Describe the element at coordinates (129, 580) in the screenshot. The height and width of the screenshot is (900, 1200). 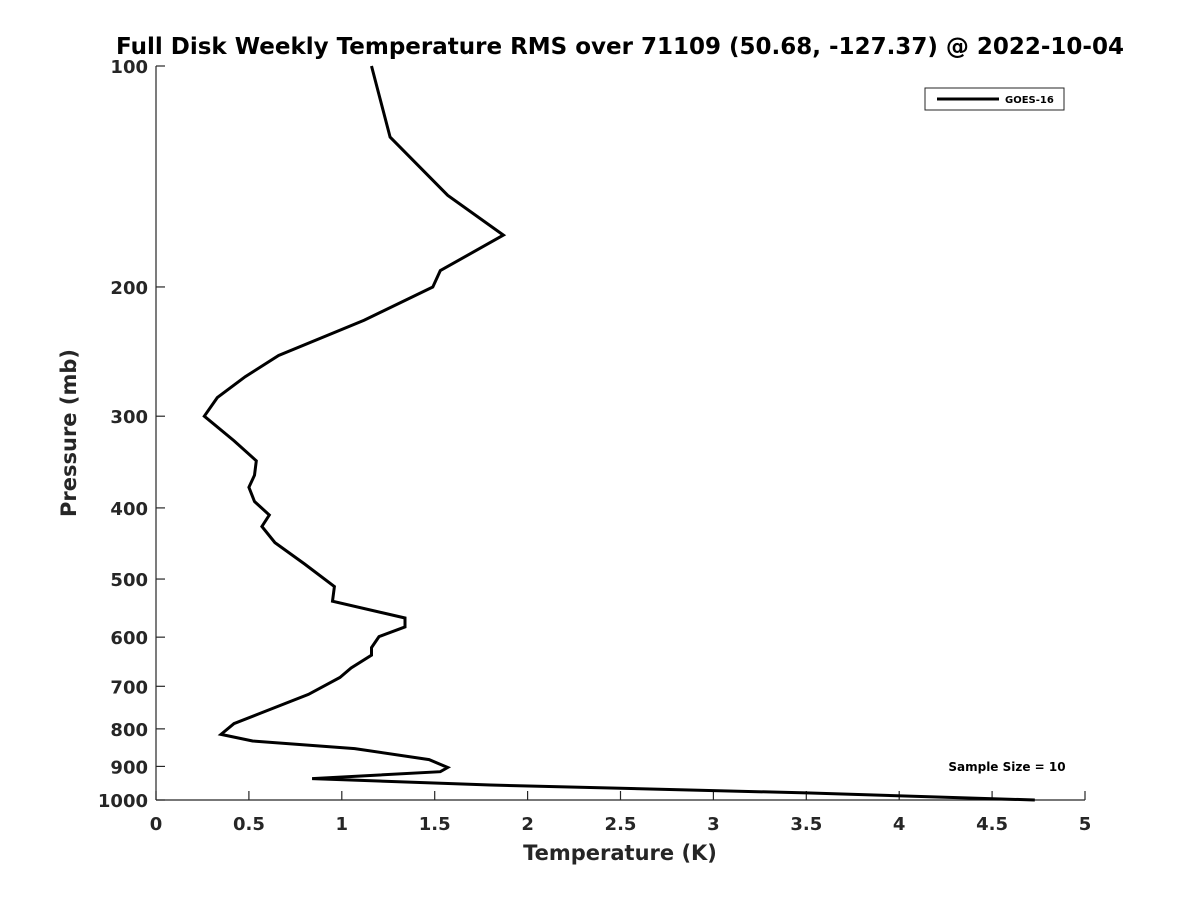
I see `y-tick-label: 500` at that location.